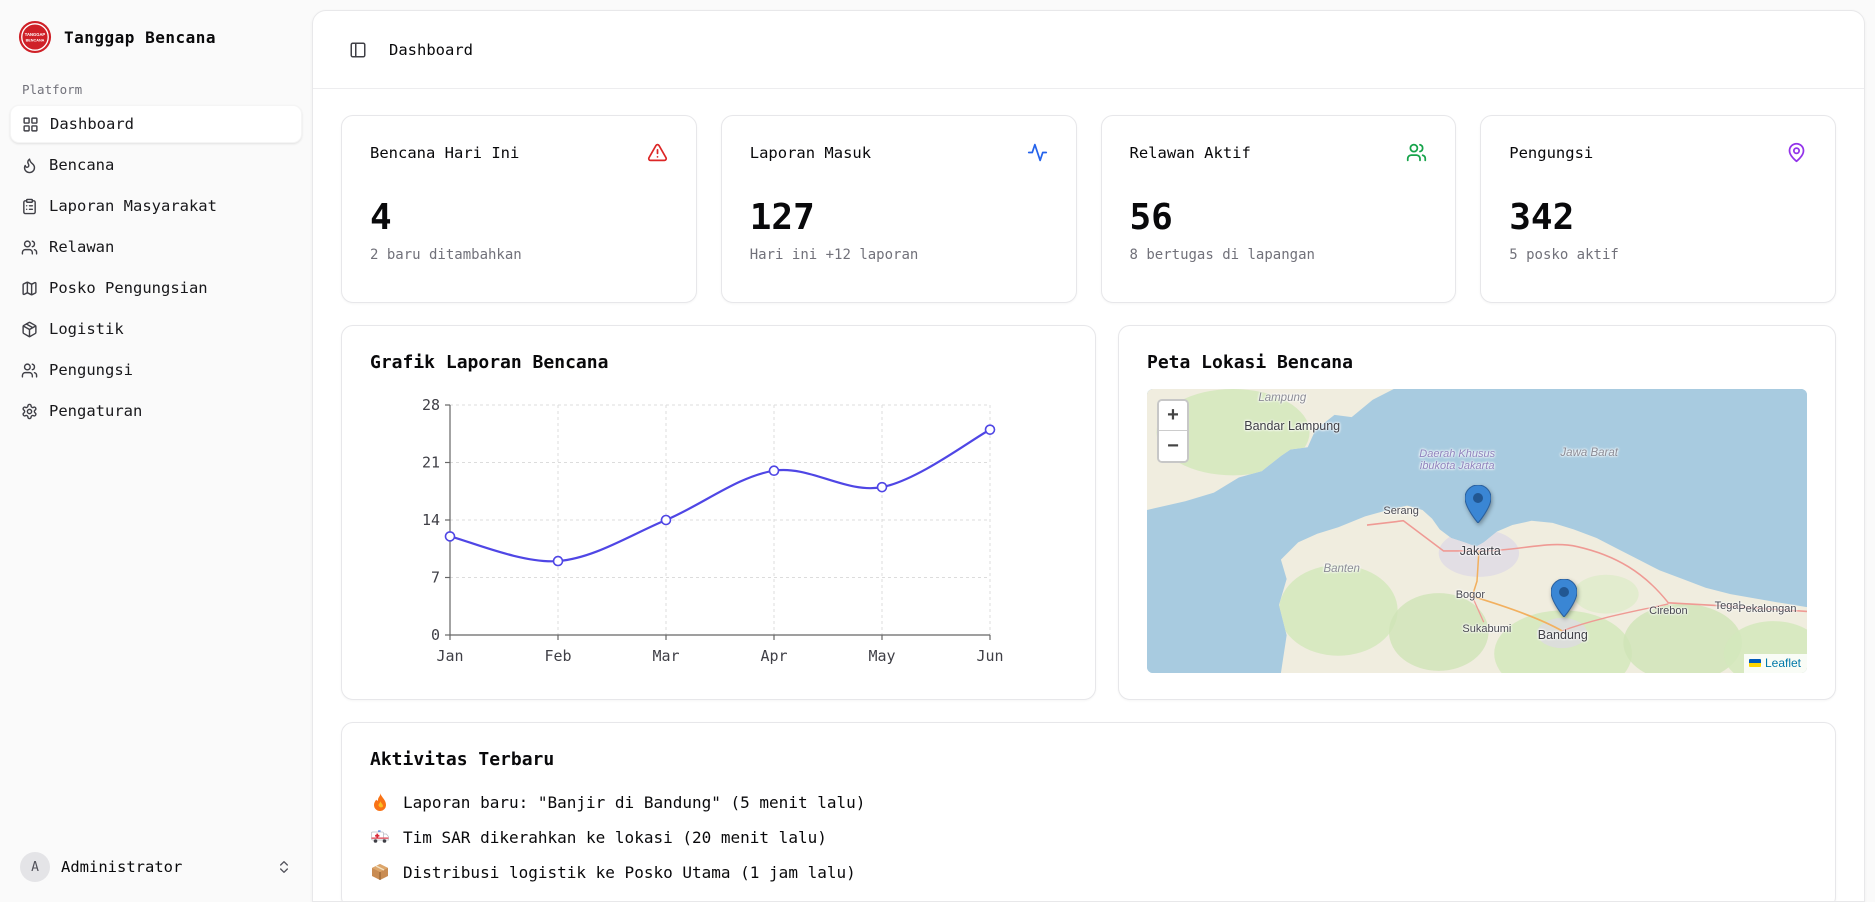 This screenshot has width=1875, height=902. I want to click on sidebar-item-posko-pengungsian: Posko Pengungsian, so click(156, 288).